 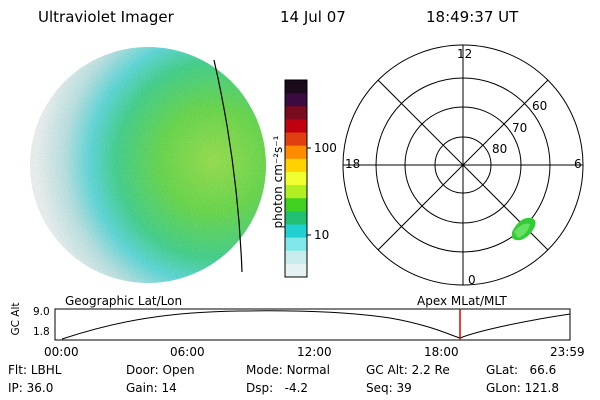 What do you see at coordinates (151, 388) in the screenshot?
I see `status-gain: Gain: 14` at bounding box center [151, 388].